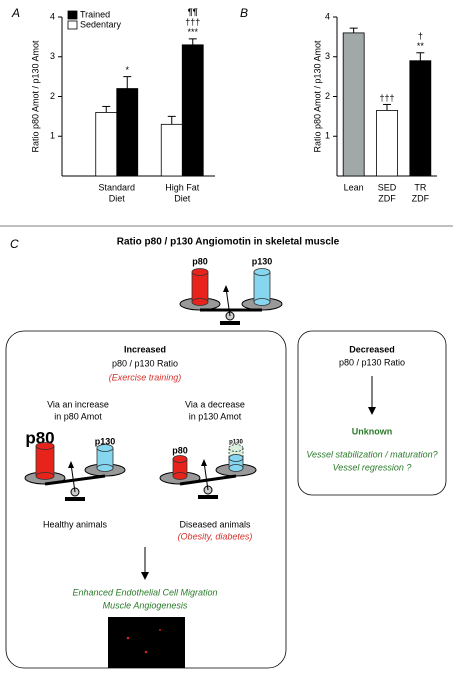  I want to click on outcome-note: (Obesity, diabetes), so click(215, 536).